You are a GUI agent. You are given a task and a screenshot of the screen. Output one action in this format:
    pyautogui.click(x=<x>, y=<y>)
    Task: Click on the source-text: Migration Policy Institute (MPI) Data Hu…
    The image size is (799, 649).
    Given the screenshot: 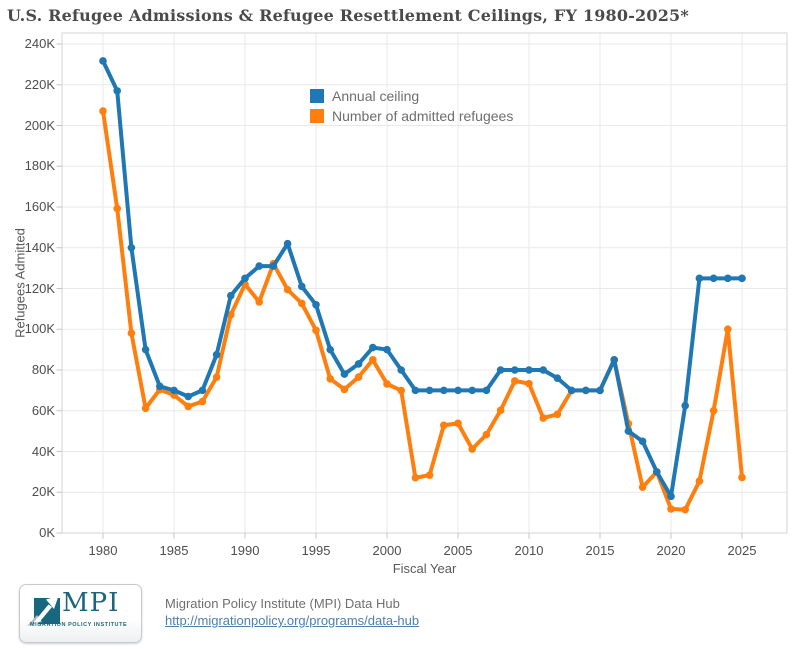 What is the action you would take?
    pyautogui.click(x=282, y=603)
    